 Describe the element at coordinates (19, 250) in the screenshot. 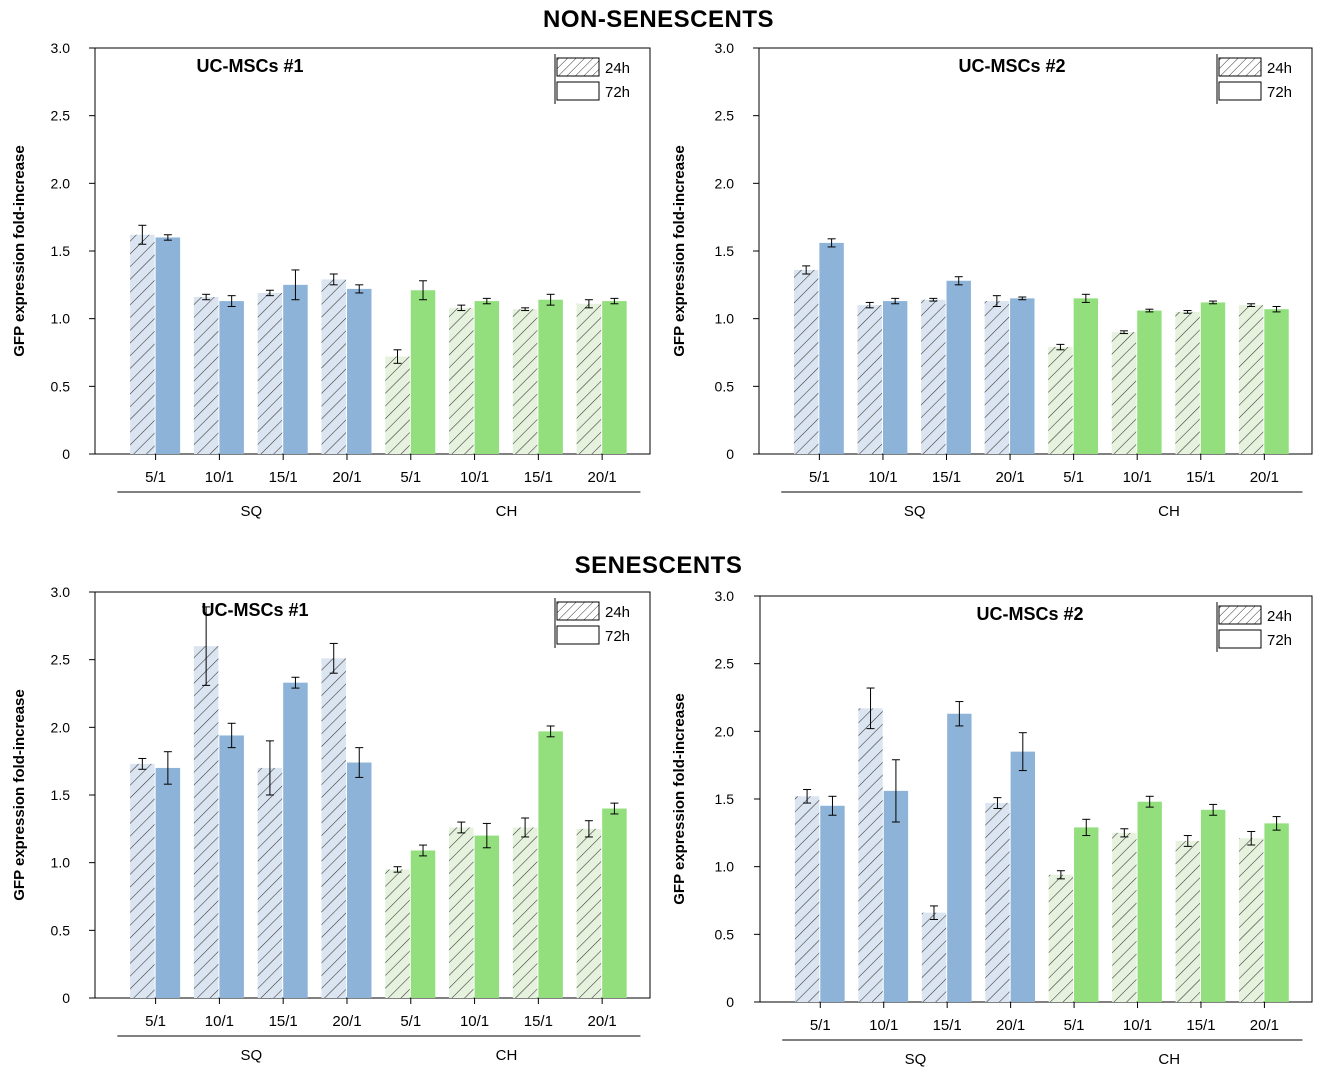

I see `y-axis-label: GFP expression fold-increase` at that location.